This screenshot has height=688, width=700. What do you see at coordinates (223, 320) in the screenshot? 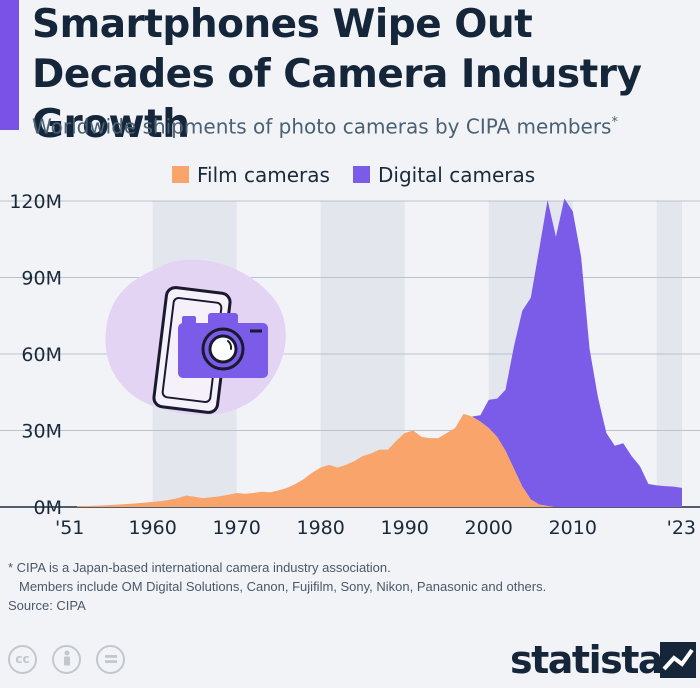
I see `camera-top` at bounding box center [223, 320].